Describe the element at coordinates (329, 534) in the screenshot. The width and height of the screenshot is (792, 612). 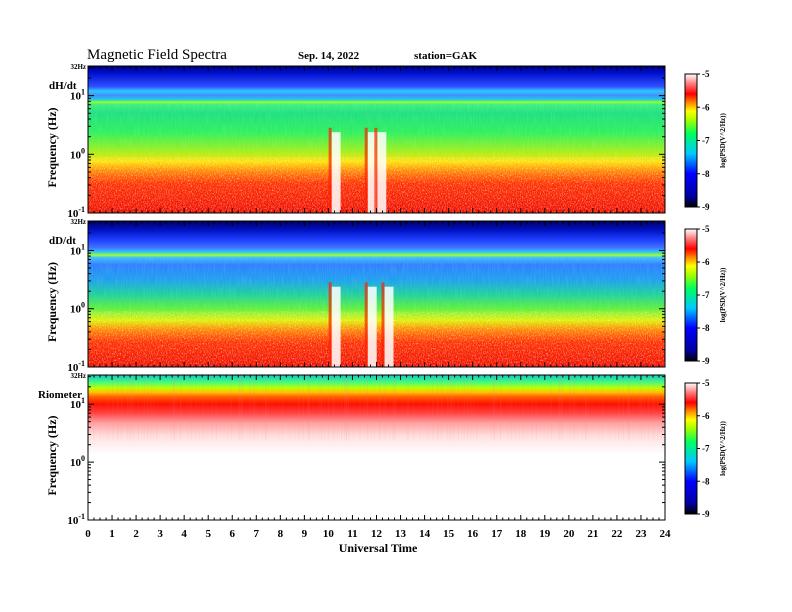
I see `x-tick-label: 10` at that location.